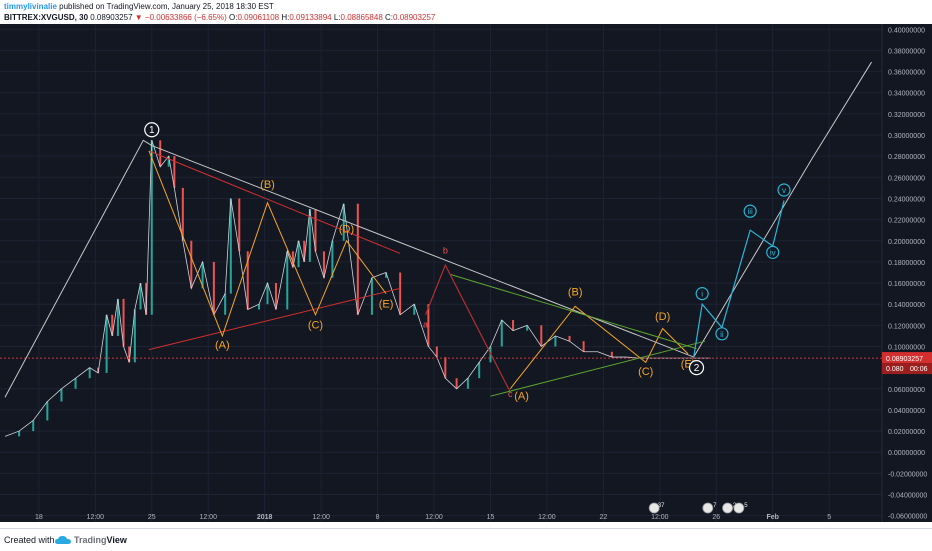 The image size is (932, 551). Describe the element at coordinates (906, 178) in the screenshot. I see `y-tick-label: 0.26000000` at that location.